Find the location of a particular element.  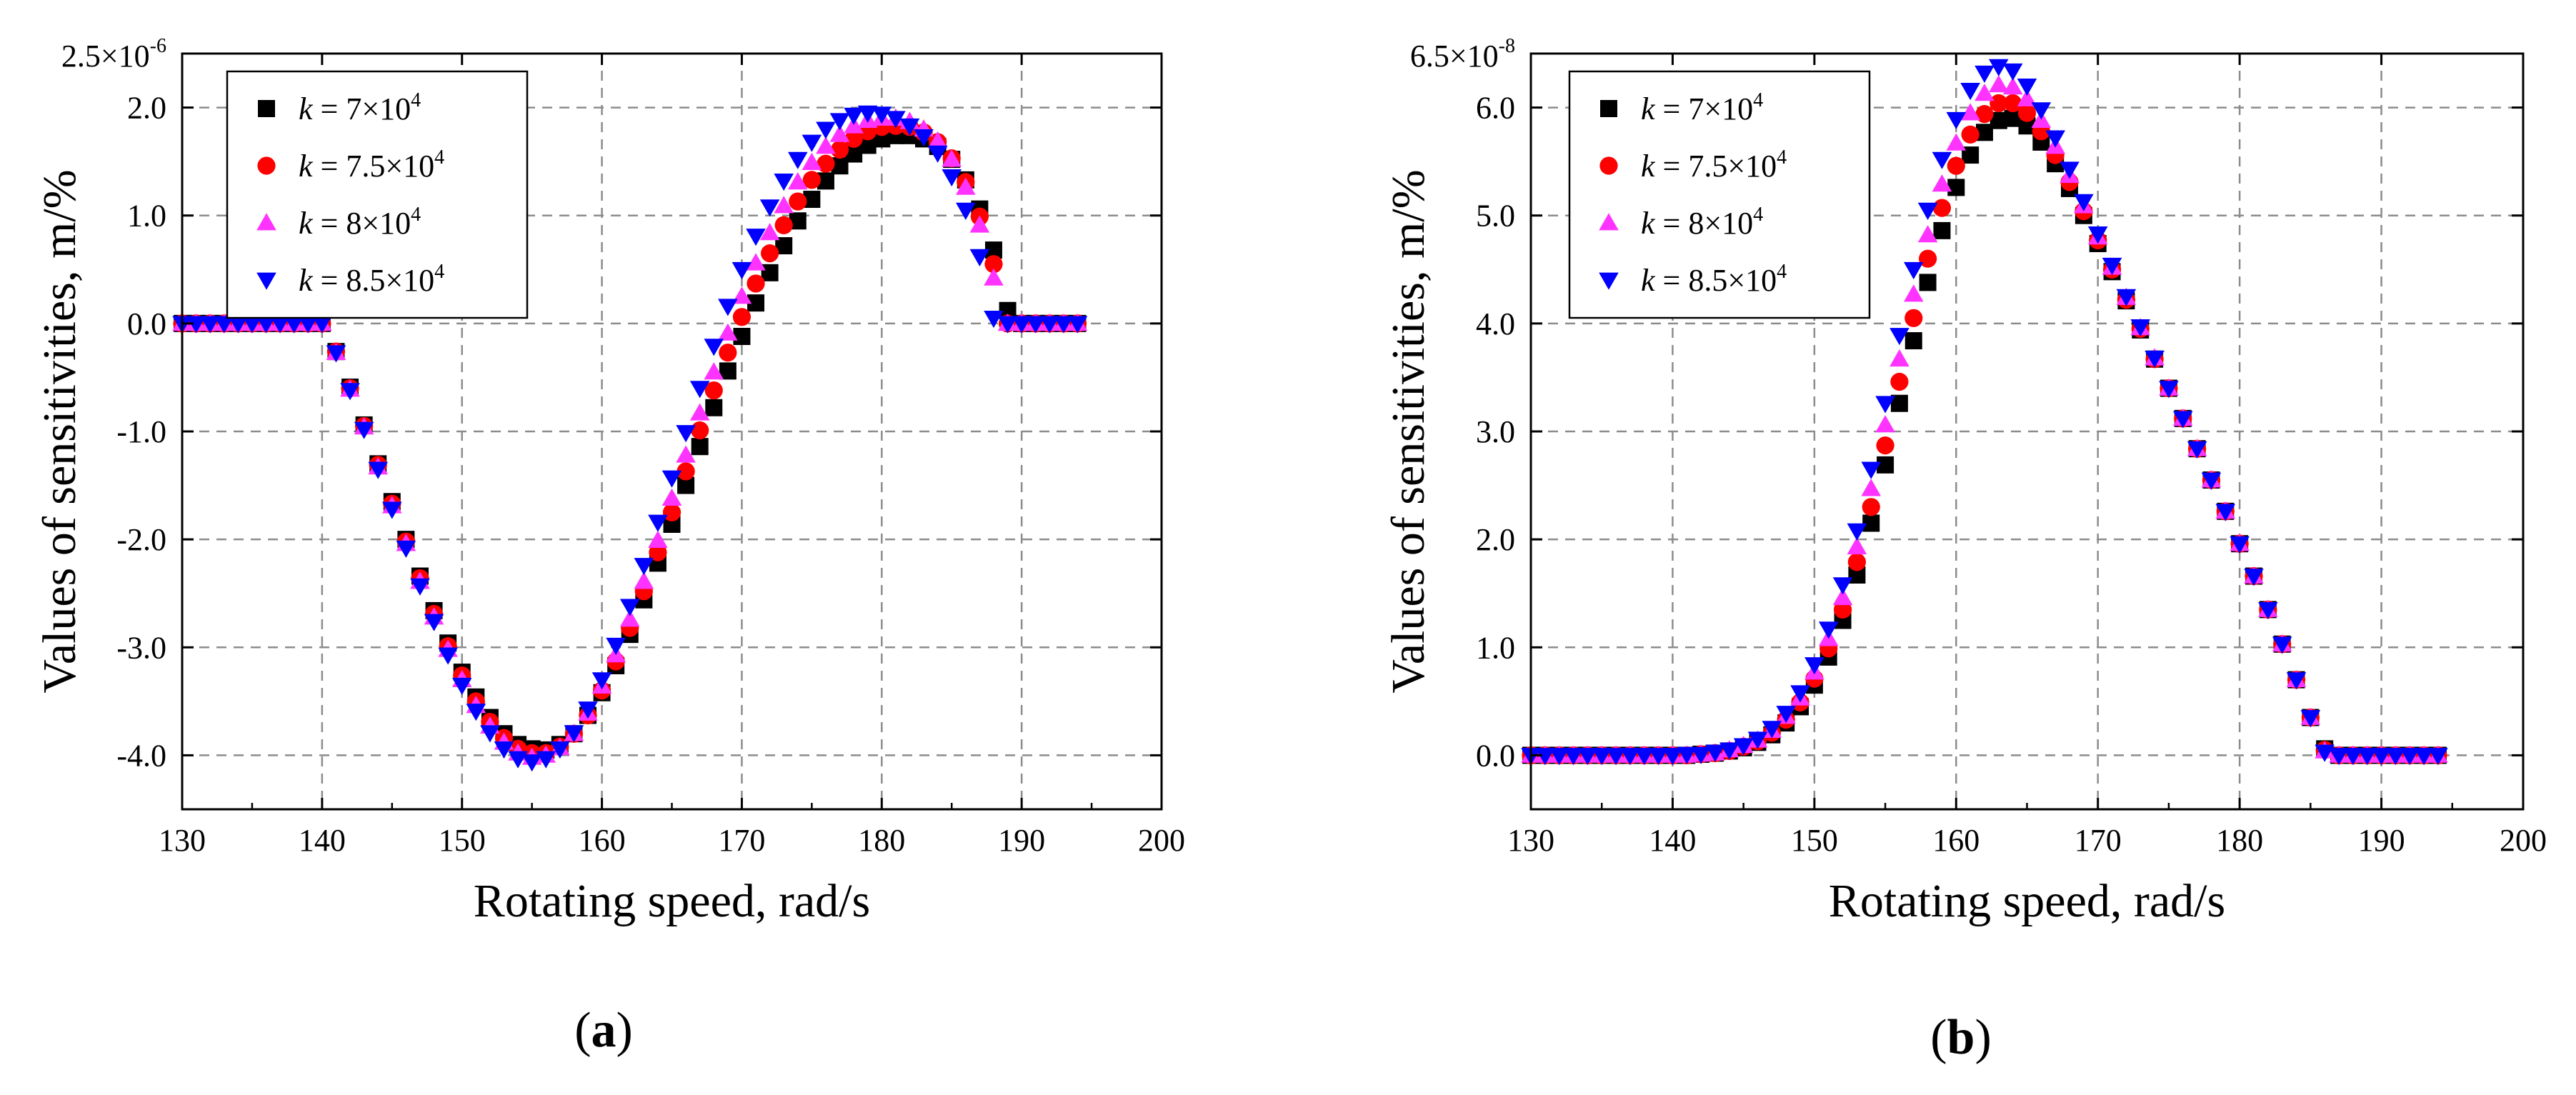

legend-value: = 7.5×10 is located at coordinates (374, 166).